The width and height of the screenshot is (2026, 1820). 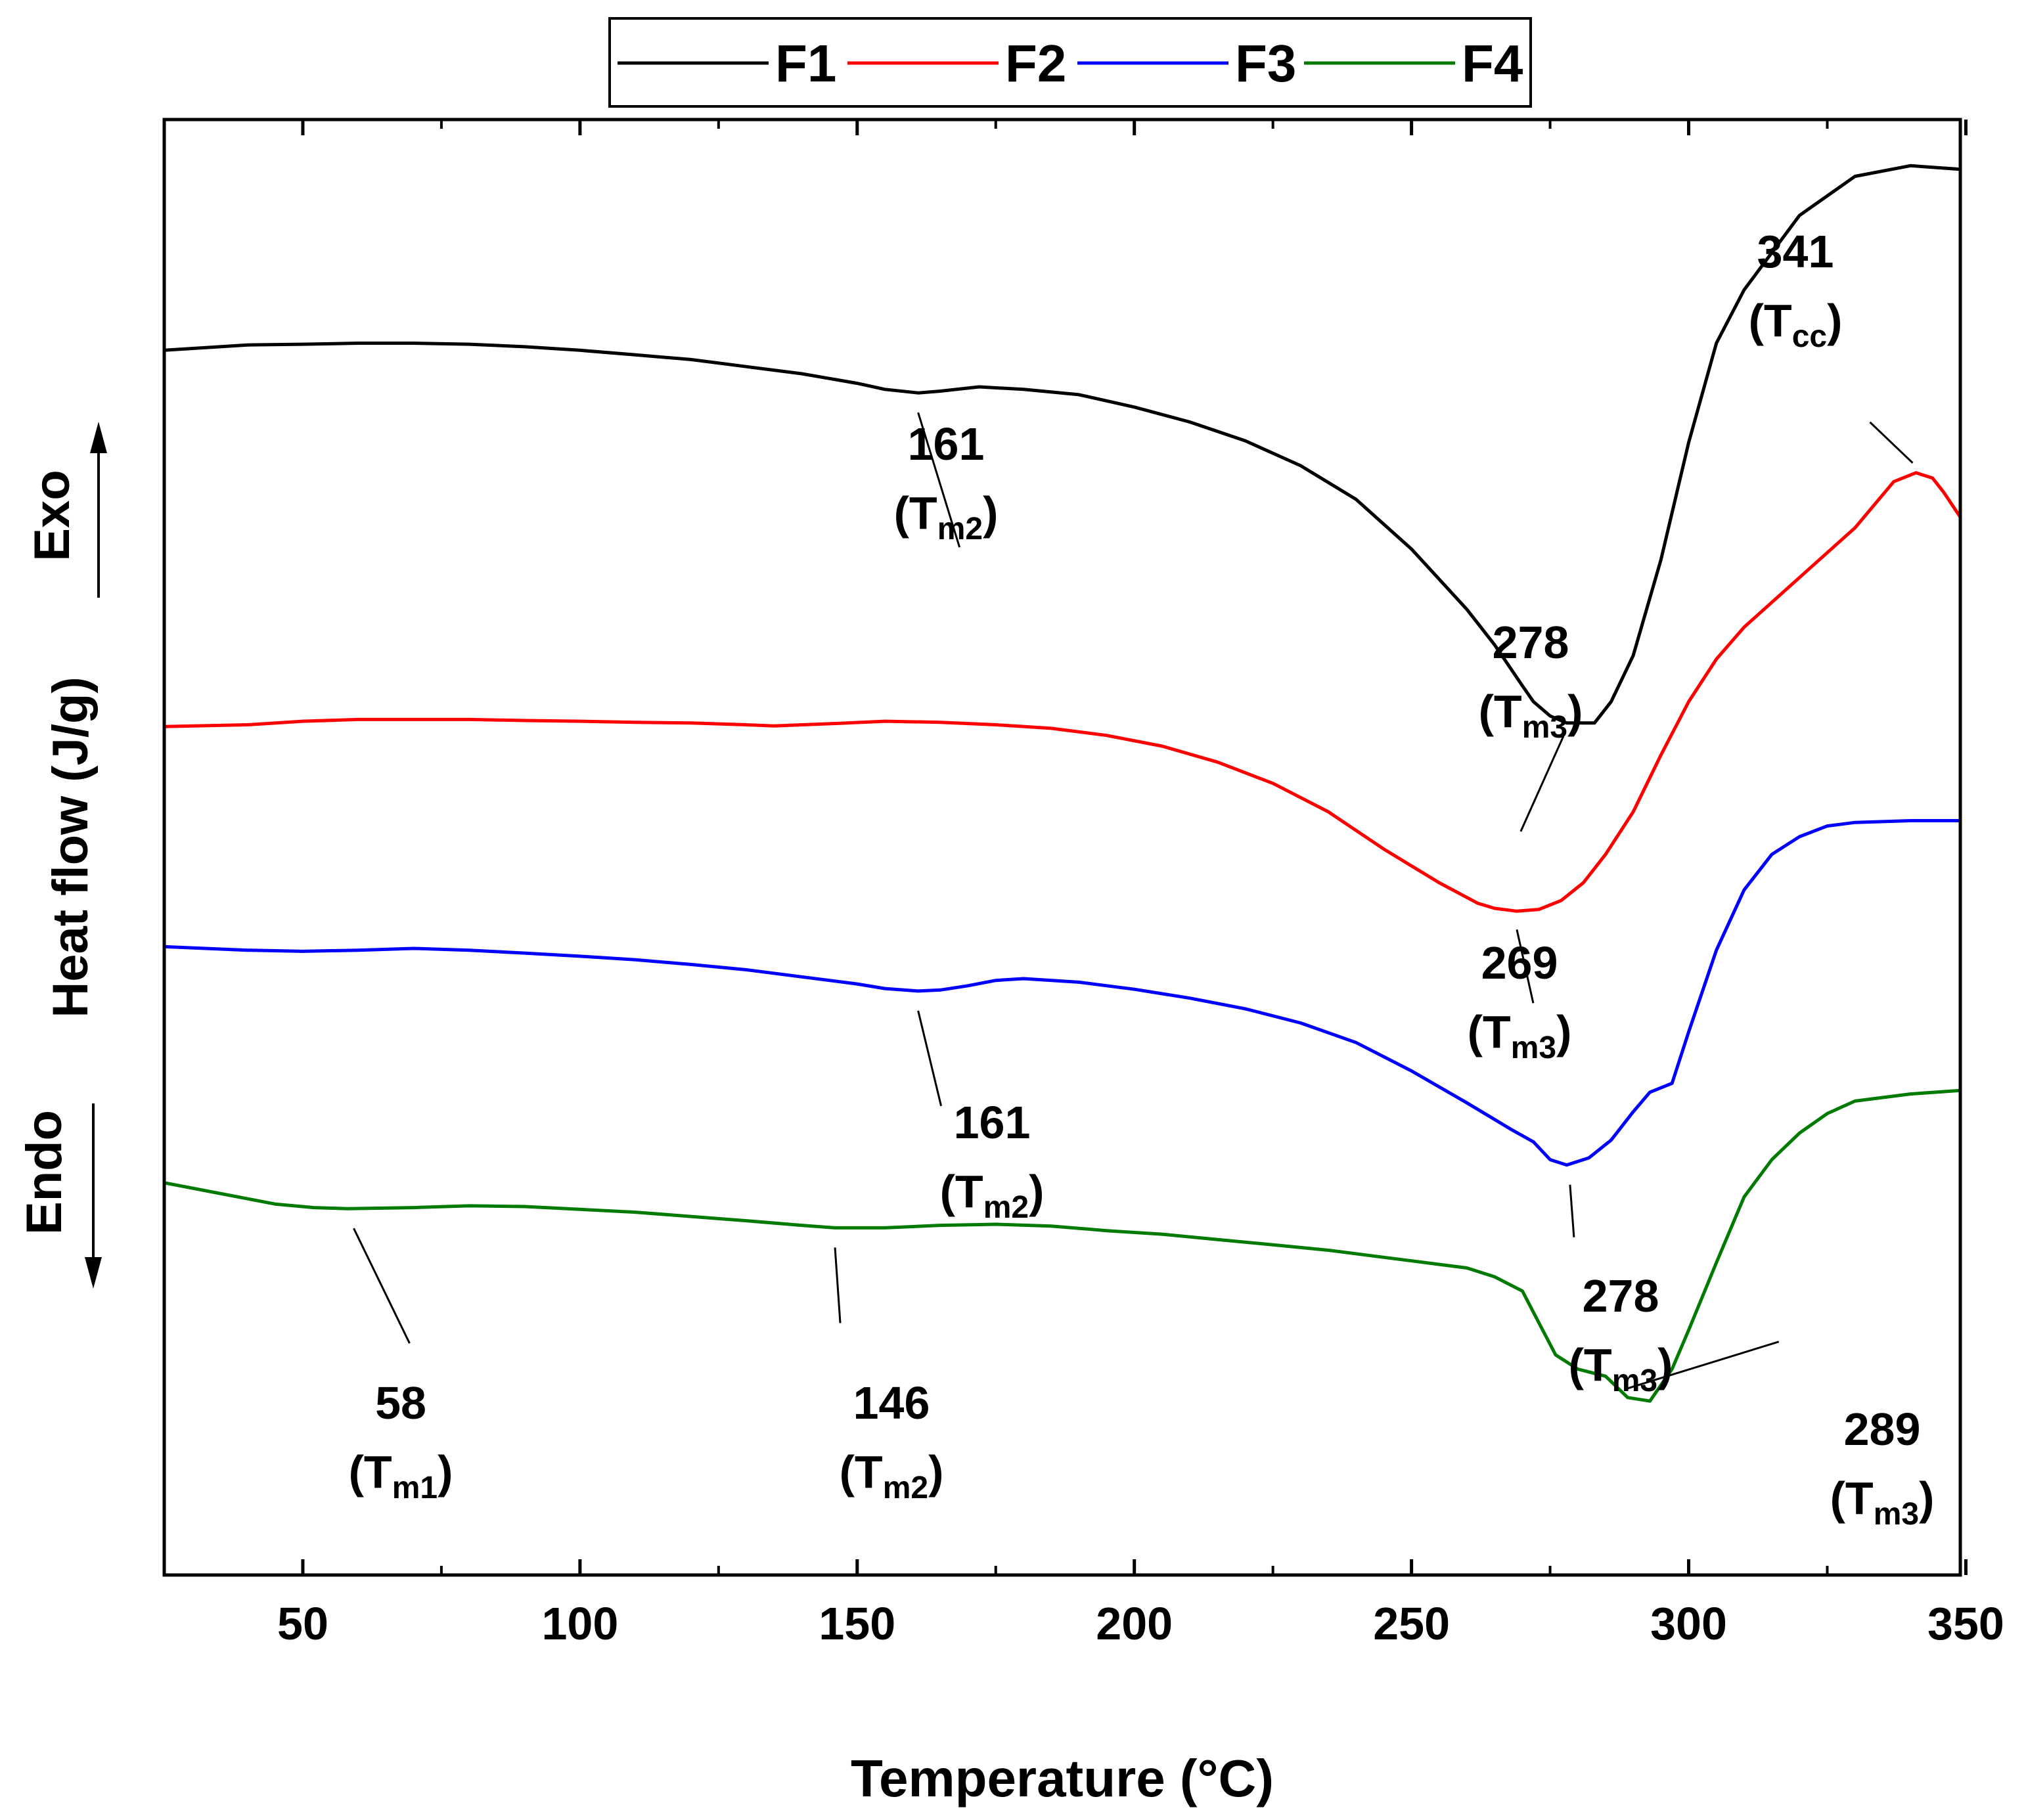 I want to click on y-axis-labels: Heat flow (J/g) Exo Endo, so click(x=62, y=855).